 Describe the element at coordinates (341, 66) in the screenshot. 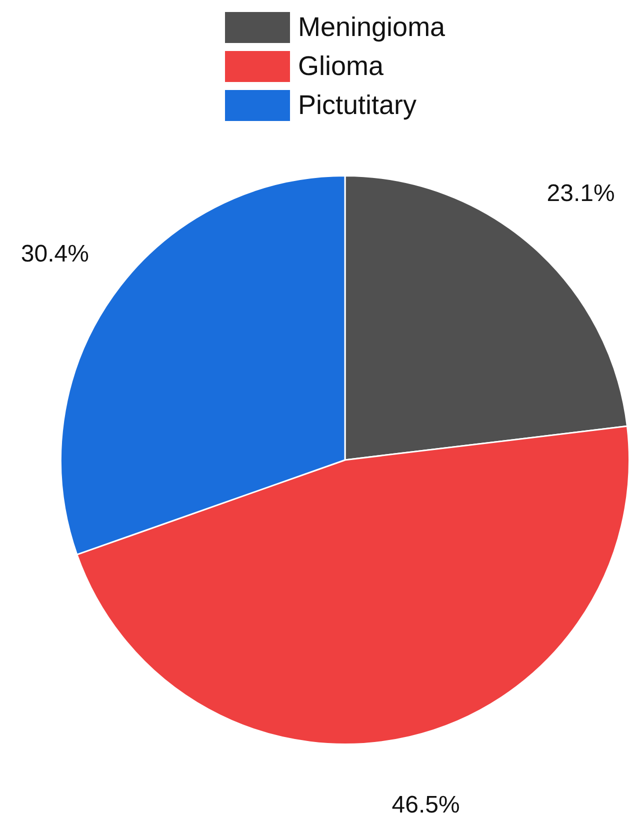

I see `legend-label: Glioma` at that location.